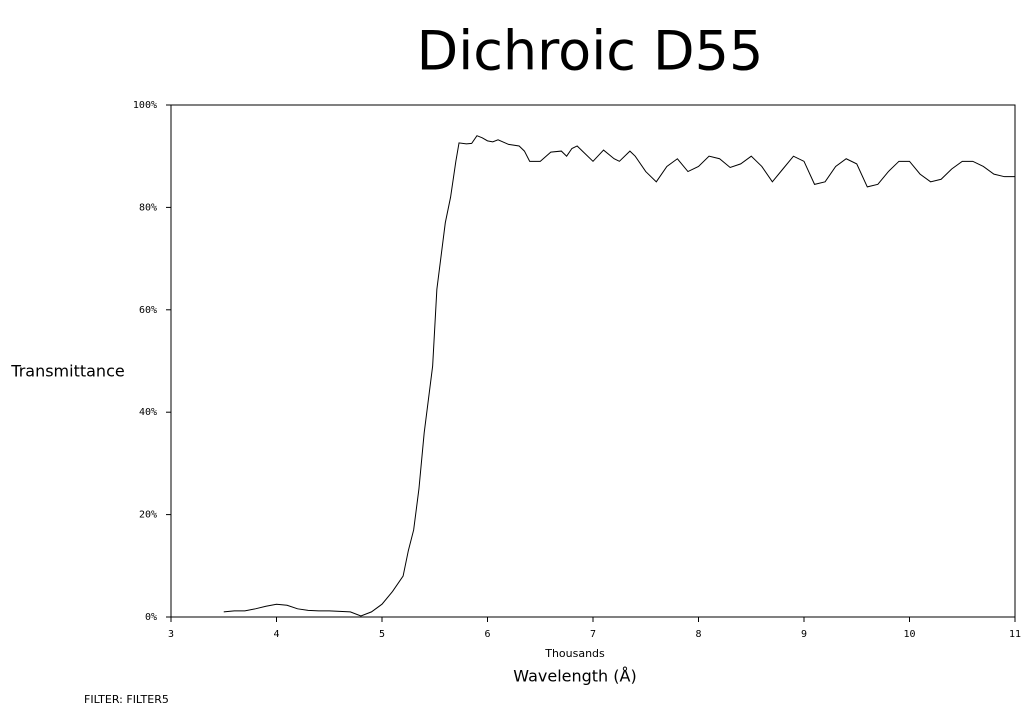 The height and width of the screenshot is (707, 1026). What do you see at coordinates (590, 51) in the screenshot?
I see `chart-title: Dichroic D55` at bounding box center [590, 51].